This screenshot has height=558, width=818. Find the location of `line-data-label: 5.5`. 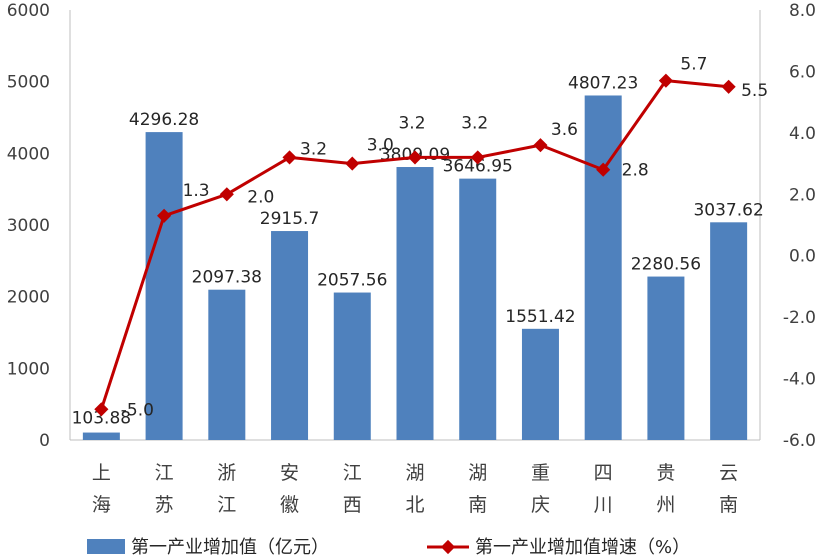

line-data-label: 5.5 is located at coordinates (754, 91).